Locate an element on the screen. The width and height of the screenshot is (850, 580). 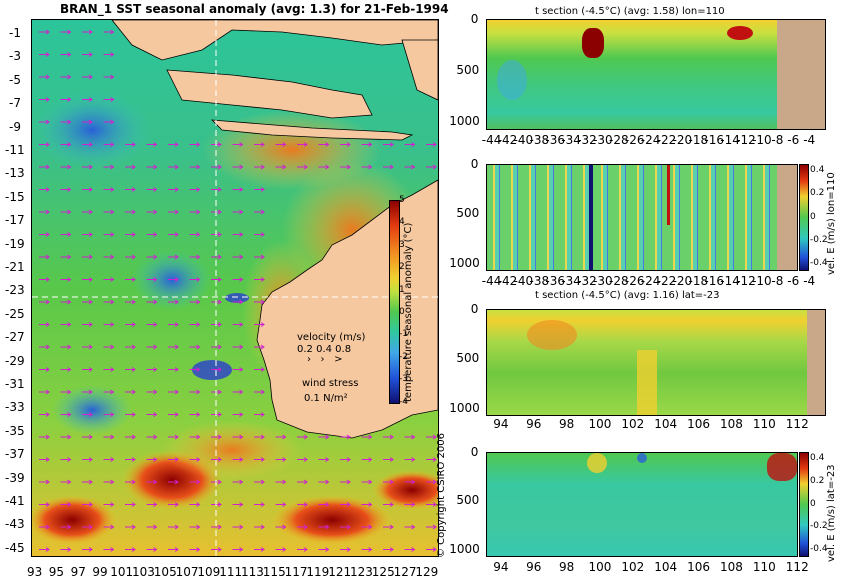
map-x-tick: 107 is located at coordinates (187, 572).